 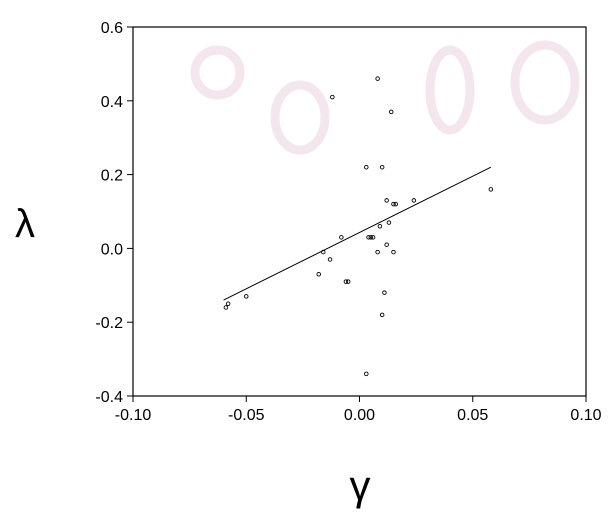 What do you see at coordinates (246, 415) in the screenshot?
I see `x-tick-label: -0.05` at bounding box center [246, 415].